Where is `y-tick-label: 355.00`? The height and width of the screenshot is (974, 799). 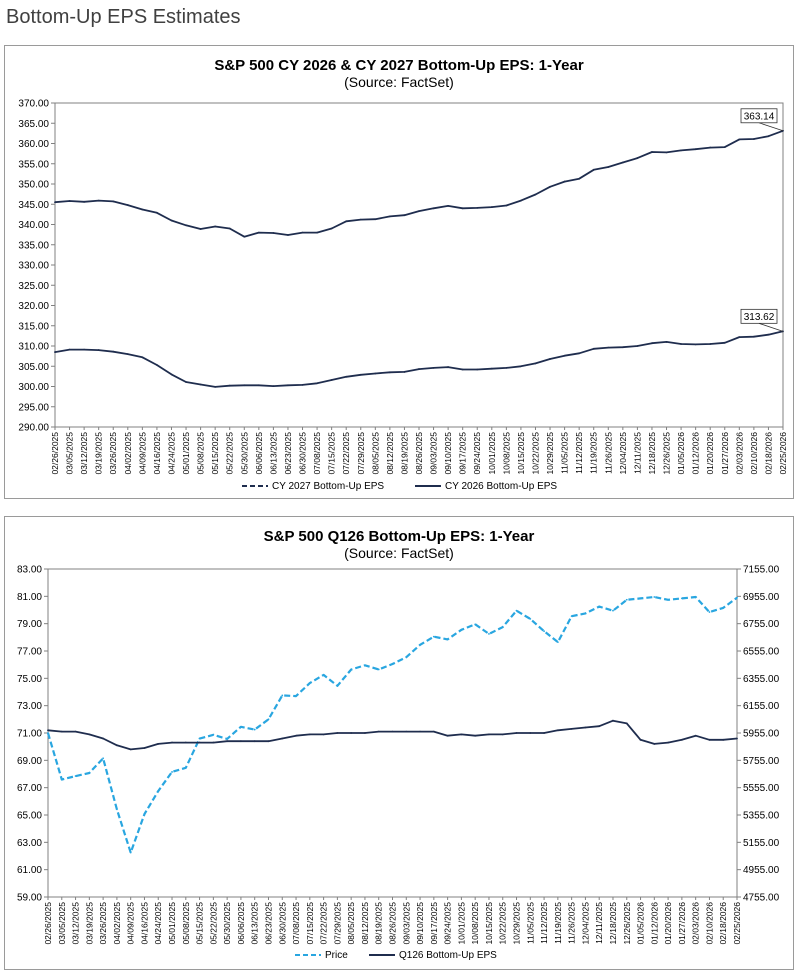 y-tick-label: 355.00 is located at coordinates (33, 164).